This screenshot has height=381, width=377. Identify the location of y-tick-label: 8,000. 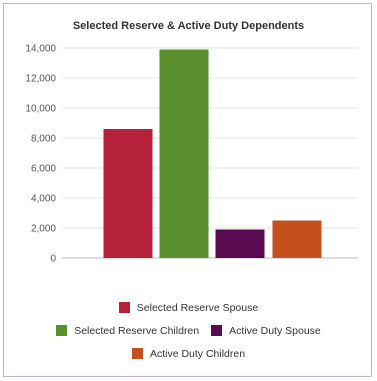
(43, 139).